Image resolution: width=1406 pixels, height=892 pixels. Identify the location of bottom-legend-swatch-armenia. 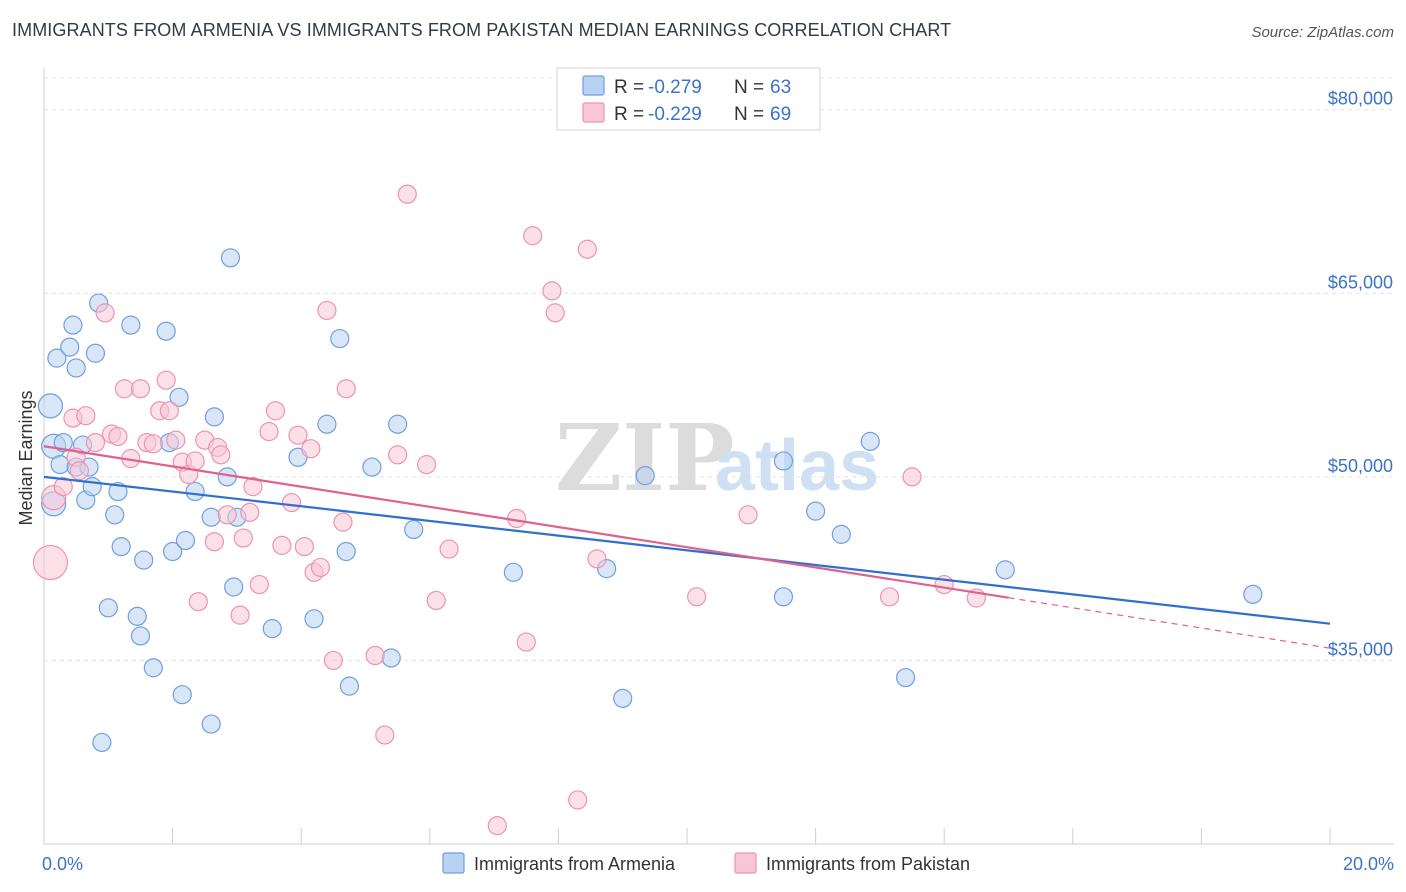
(453, 863).